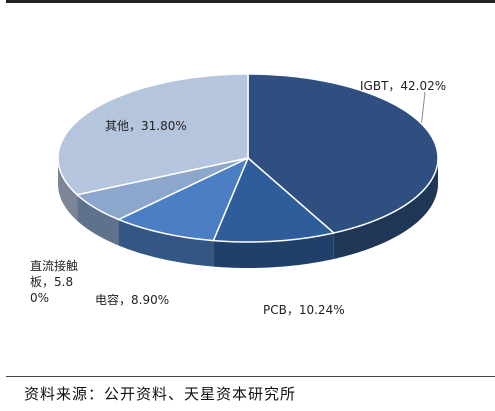 This screenshot has height=411, width=495. Describe the element at coordinates (403, 86) in the screenshot. I see `data-label: IGBT，42.02%` at that location.